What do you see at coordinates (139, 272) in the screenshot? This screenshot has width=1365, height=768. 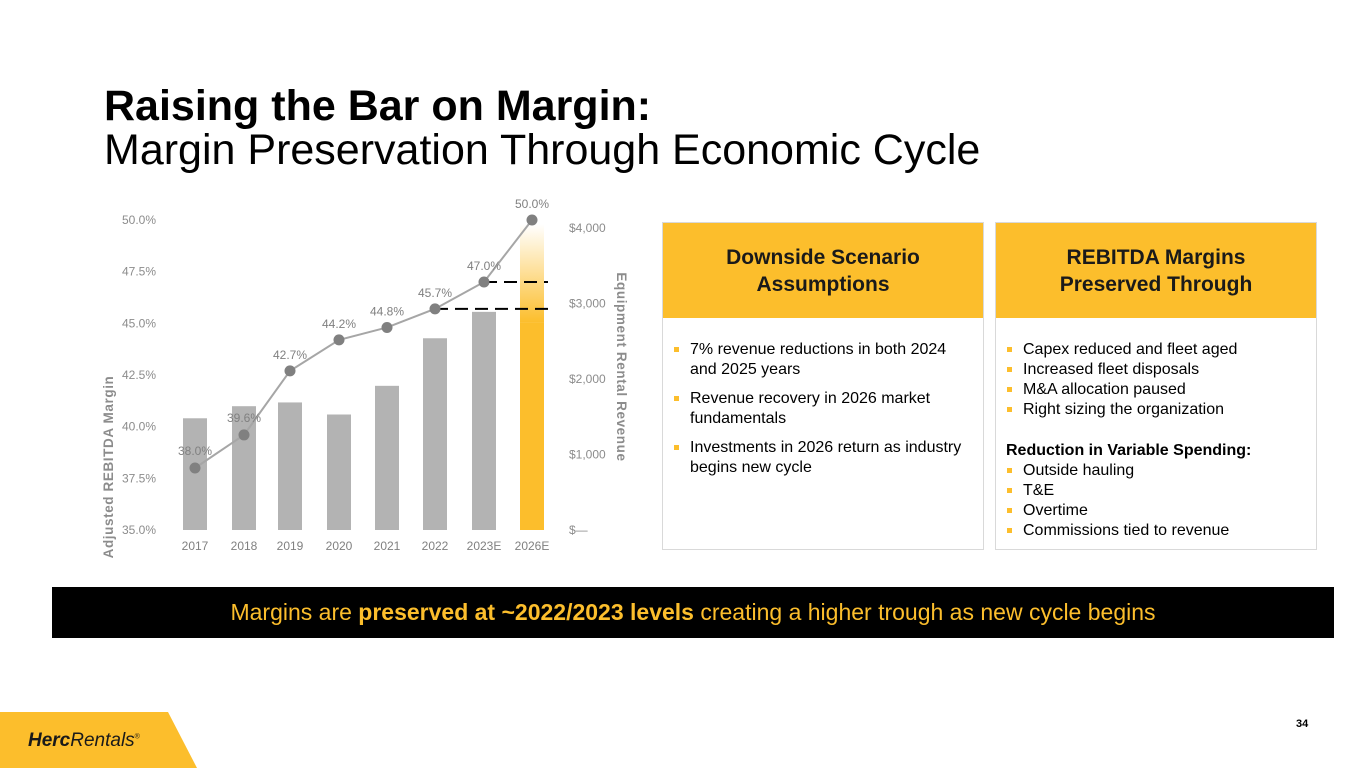 I see `left-axis-tick: 47.5%` at bounding box center [139, 272].